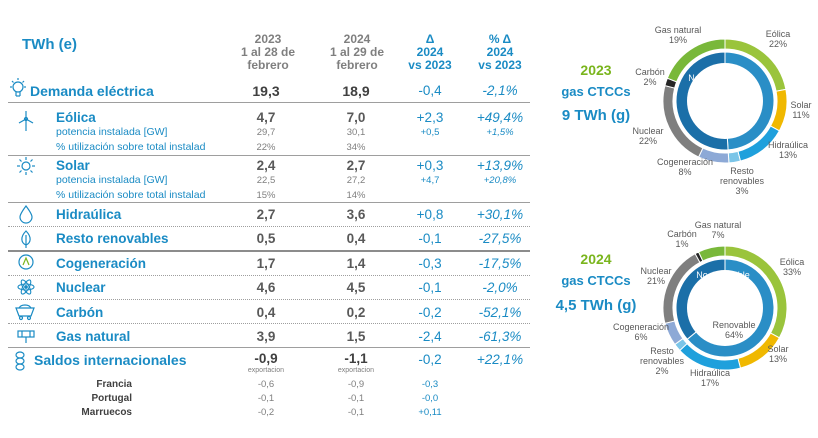 Image resolution: width=818 pixels, height=438 pixels. What do you see at coordinates (500, 52) in the screenshot?
I see `column-header-pct-delta: % Δ 2024 vs 2023` at bounding box center [500, 52].